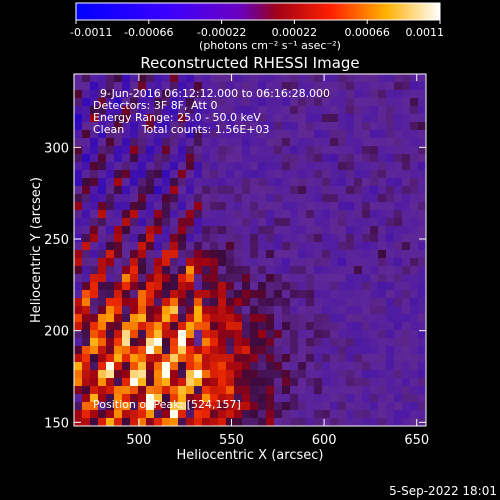 The height and width of the screenshot is (500, 500). Describe the element at coordinates (249, 63) in the screenshot. I see `chart-title: Reconstructed RHESSI Image` at that location.